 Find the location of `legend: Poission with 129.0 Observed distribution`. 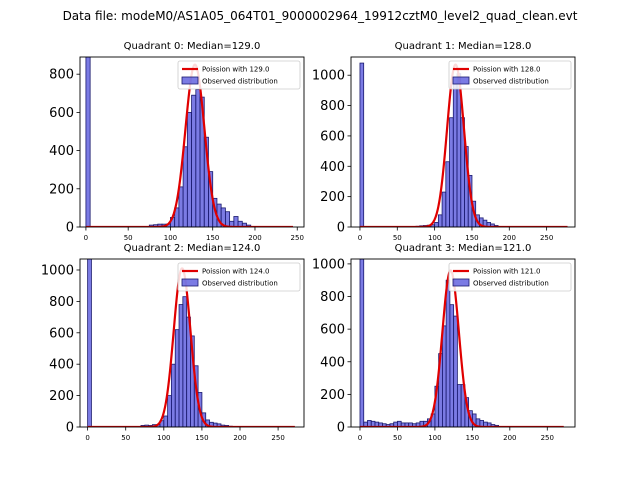

legend: Poission with 129.0 Observed distribution is located at coordinates (239, 75).